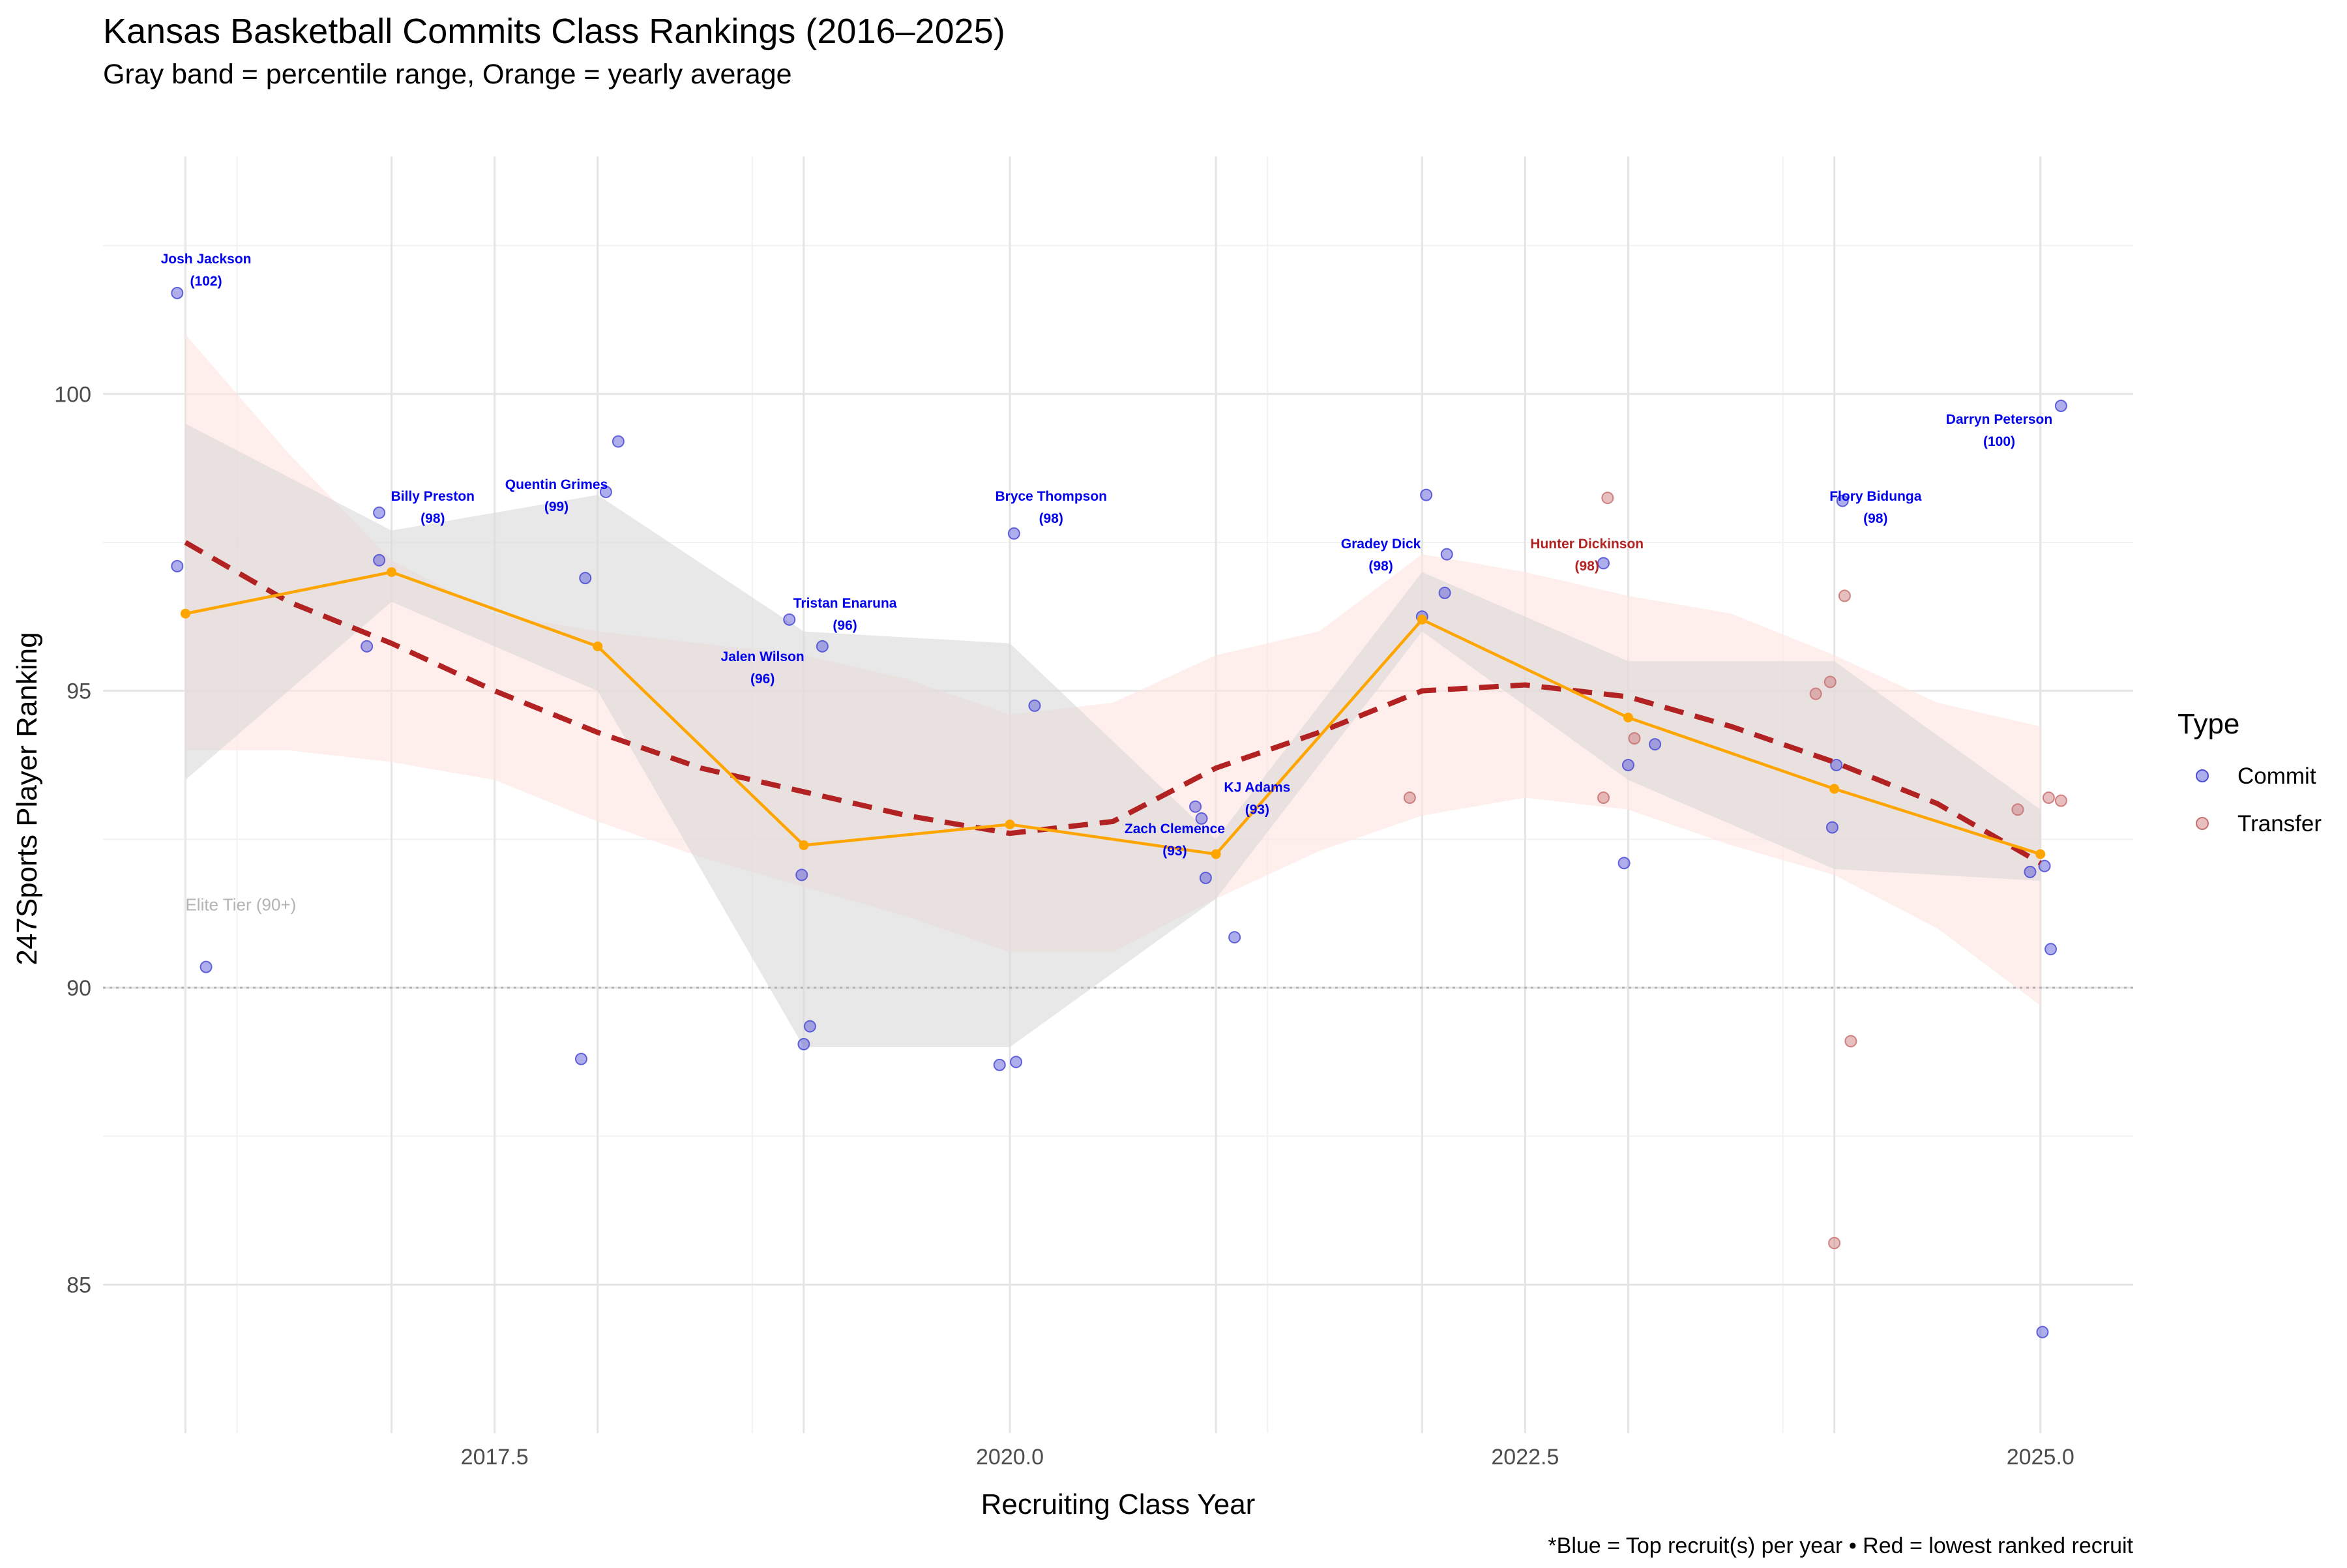 This screenshot has height=1568, width=2347. I want to click on yearly-average-line, so click(1113, 713).